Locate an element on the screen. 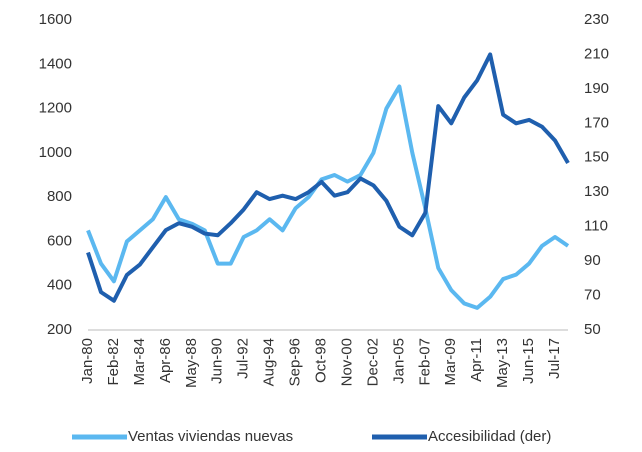  y2-tick-label: 170 is located at coordinates (596, 122).